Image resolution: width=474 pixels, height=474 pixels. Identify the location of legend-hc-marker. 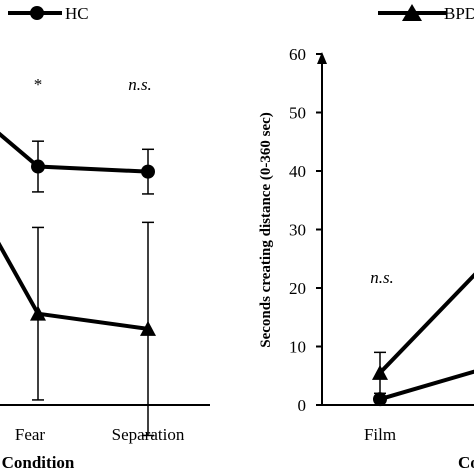
(37, 13).